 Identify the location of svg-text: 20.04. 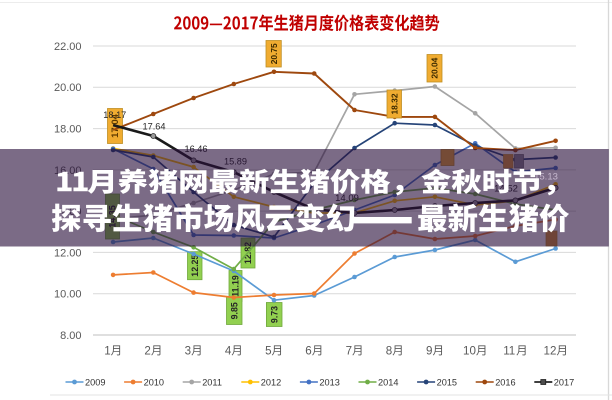
(435, 67).